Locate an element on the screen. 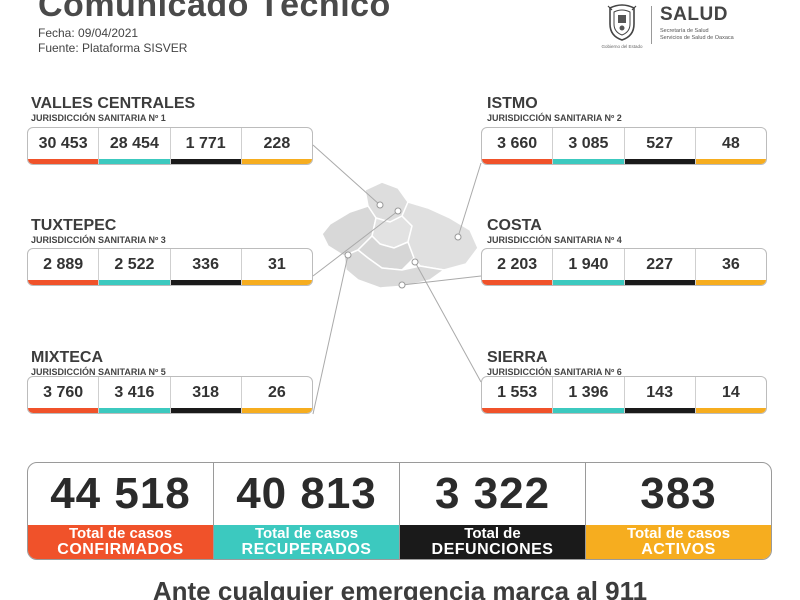 The image size is (800, 600). map-marker-costa is located at coordinates (402, 285).